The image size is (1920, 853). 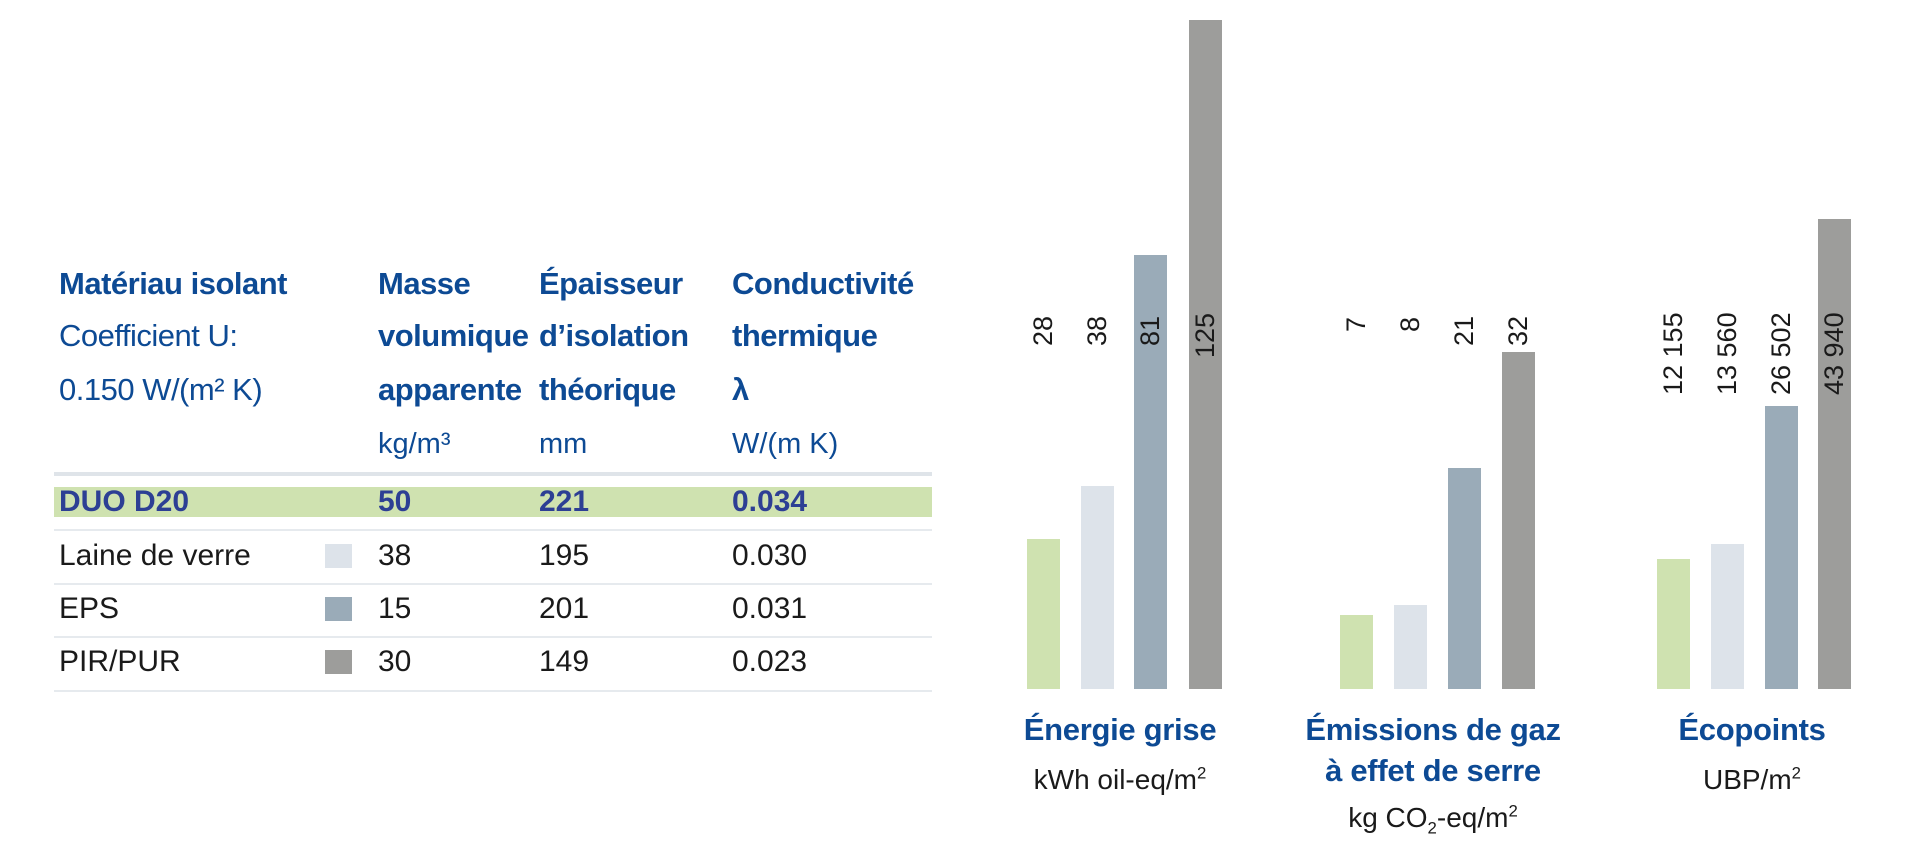 I want to click on value-label: 43 940, so click(x=1834, y=353).